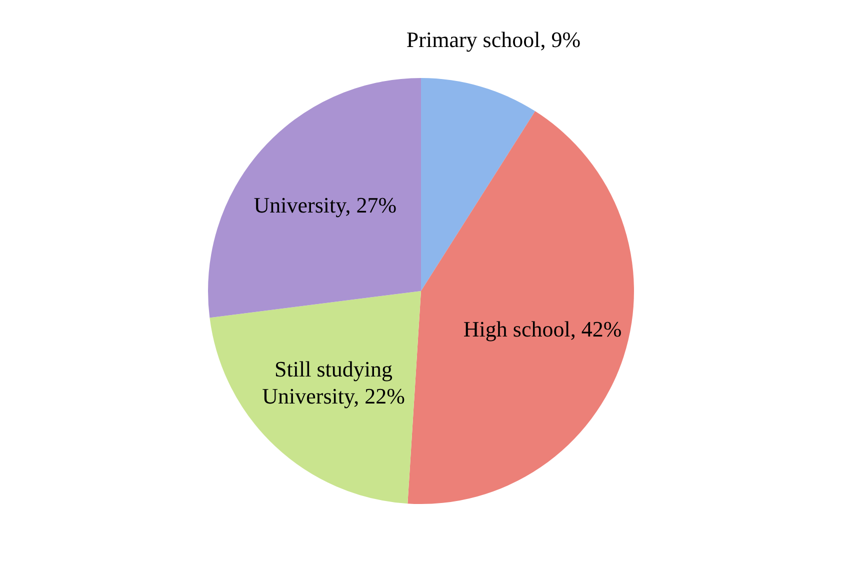 The width and height of the screenshot is (842, 570). What do you see at coordinates (325, 205) in the screenshot?
I see `slice-label: University, 27%` at bounding box center [325, 205].